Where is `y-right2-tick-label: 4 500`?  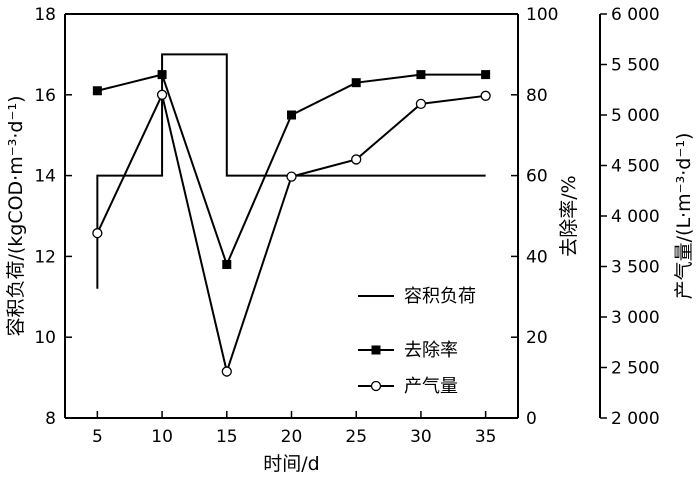 y-right2-tick-label: 4 500 is located at coordinates (635, 167).